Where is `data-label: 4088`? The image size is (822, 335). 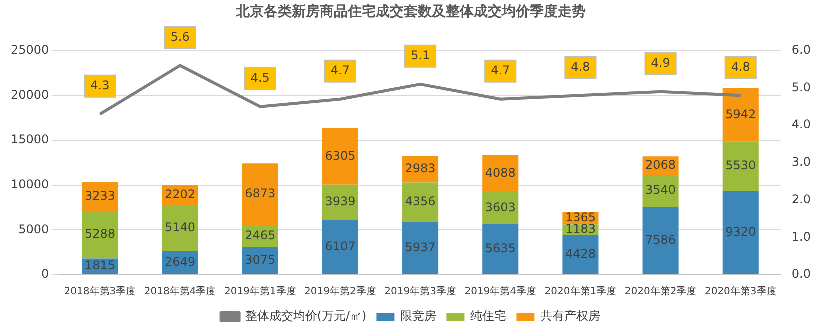 data-label: 4088 is located at coordinates (500, 173).